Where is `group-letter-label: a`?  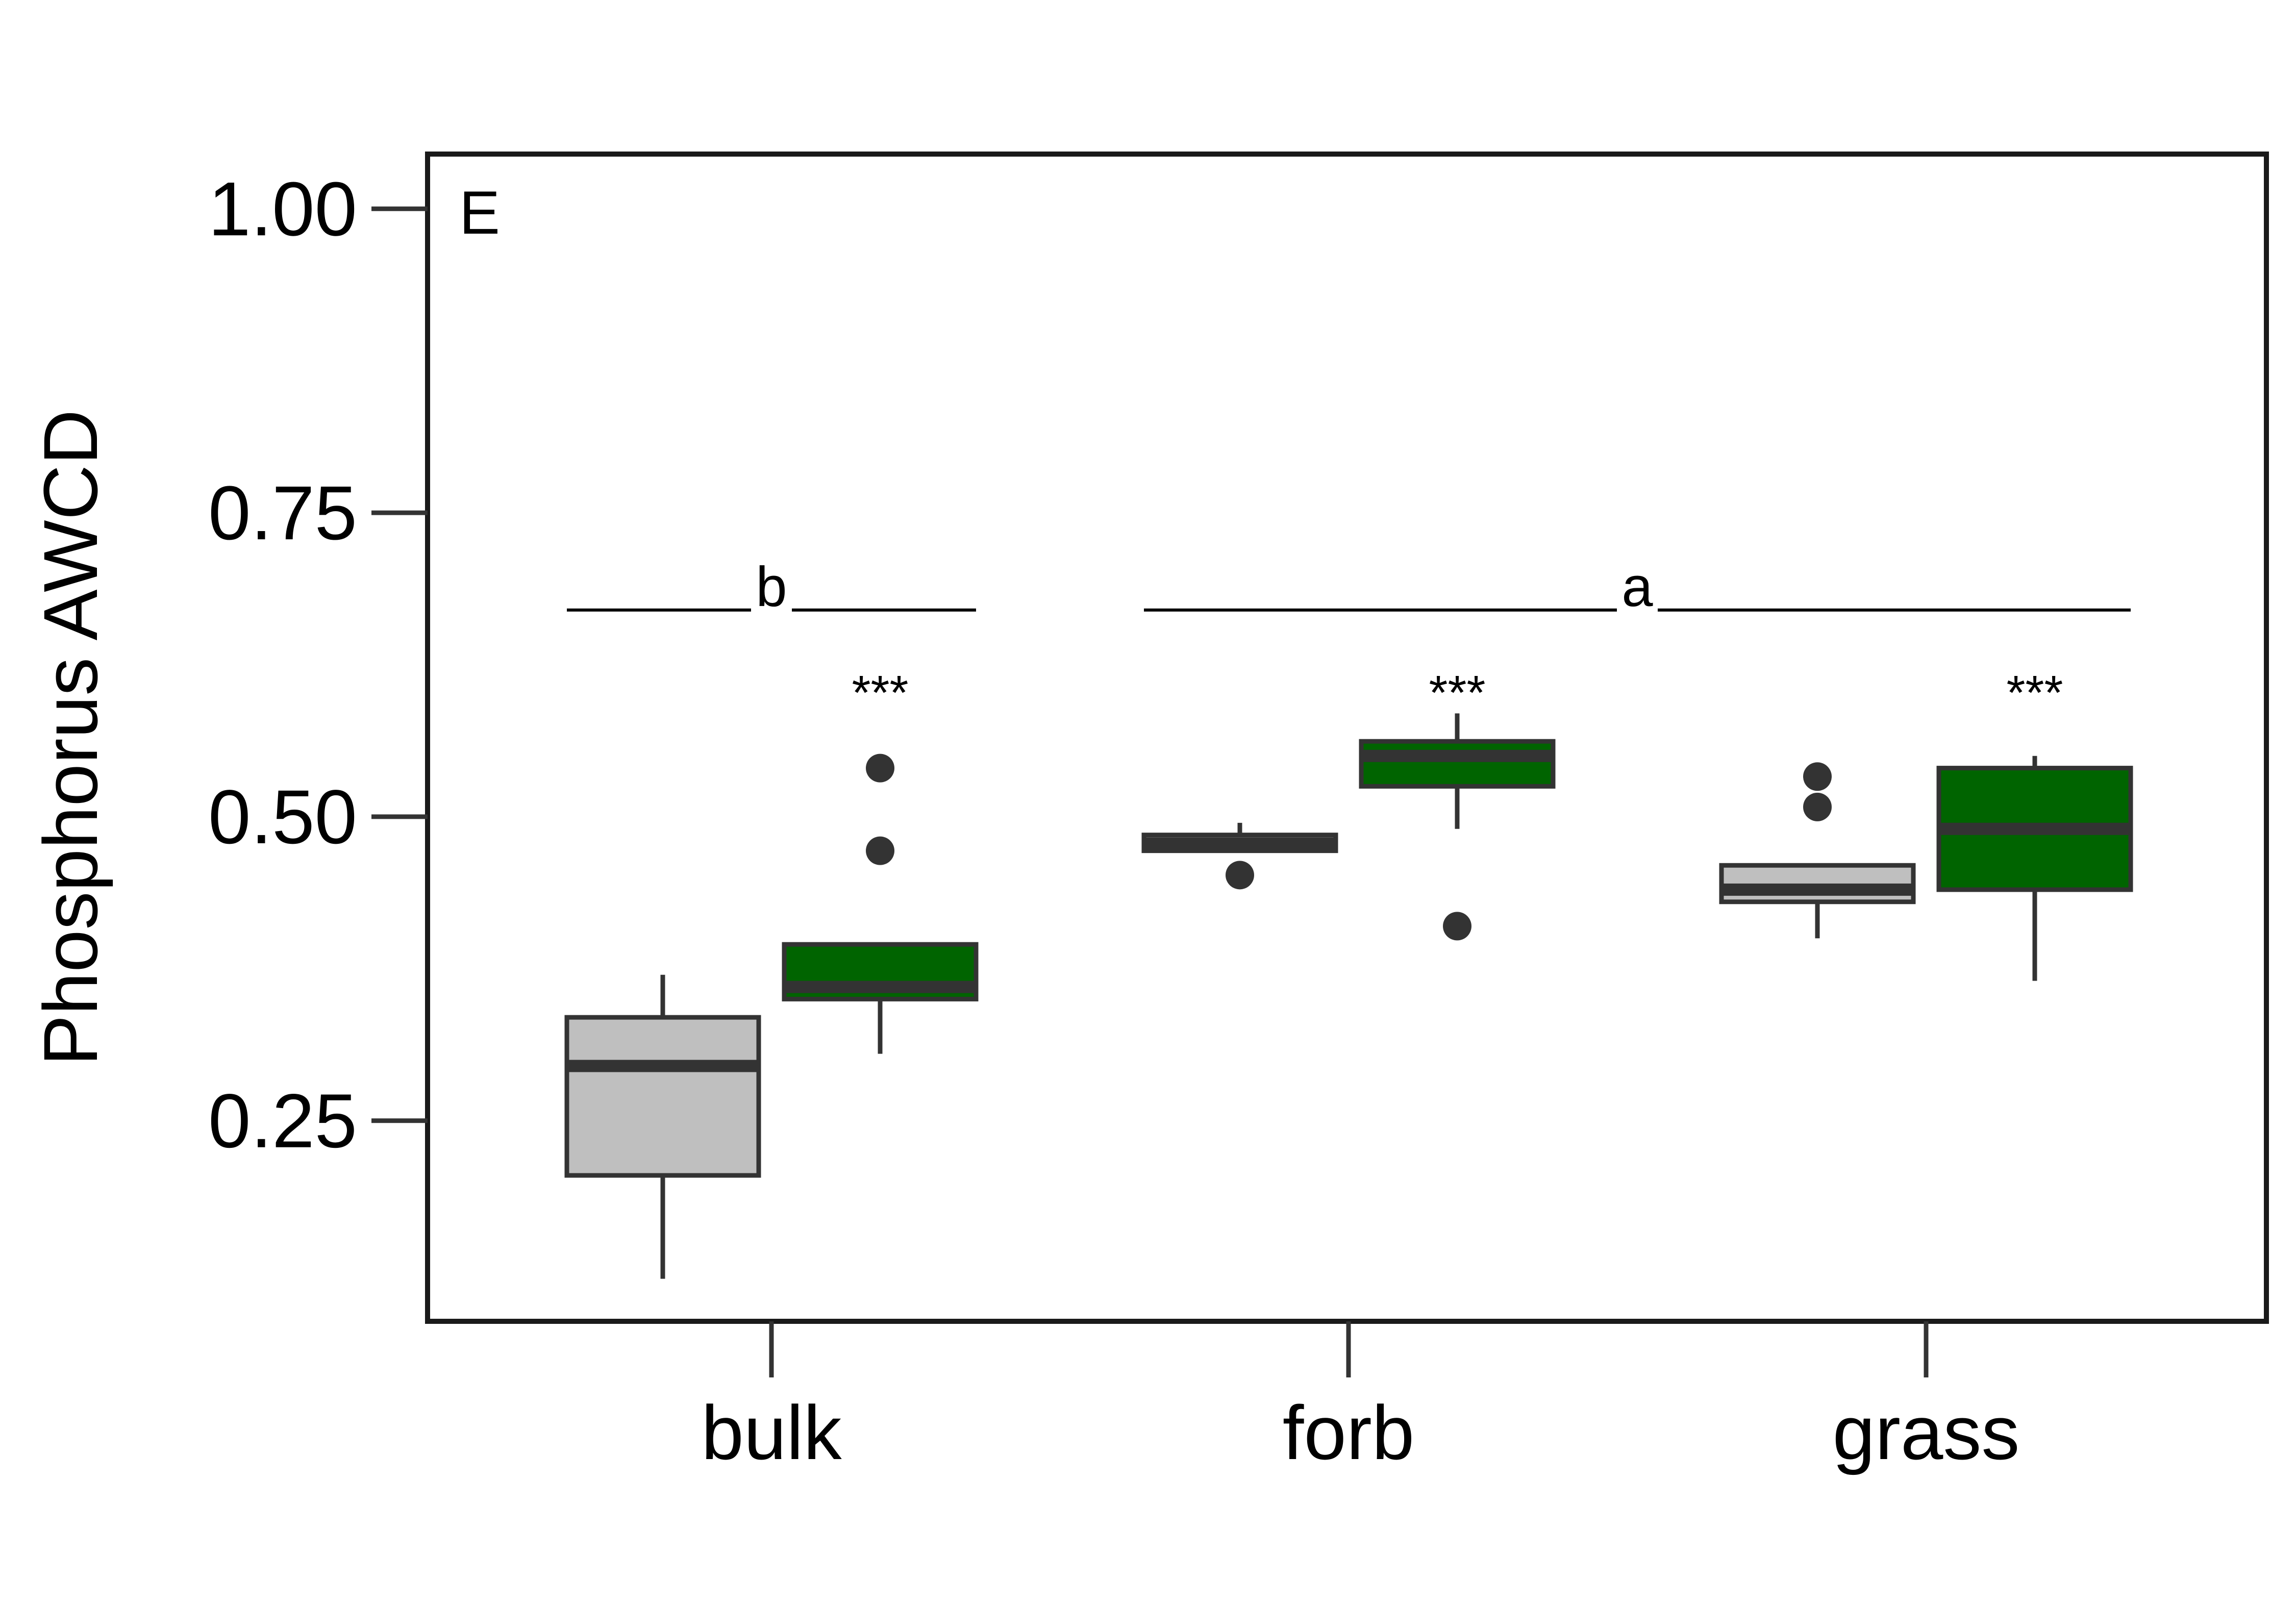
group-letter-label: a is located at coordinates (1637, 587).